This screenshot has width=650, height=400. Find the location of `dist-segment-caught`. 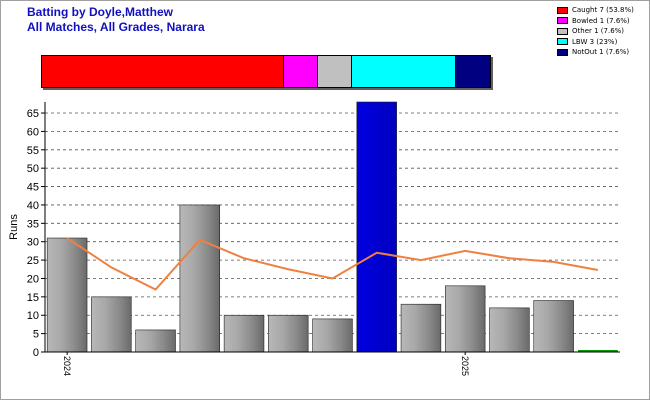

dist-segment-caught is located at coordinates (163, 71).